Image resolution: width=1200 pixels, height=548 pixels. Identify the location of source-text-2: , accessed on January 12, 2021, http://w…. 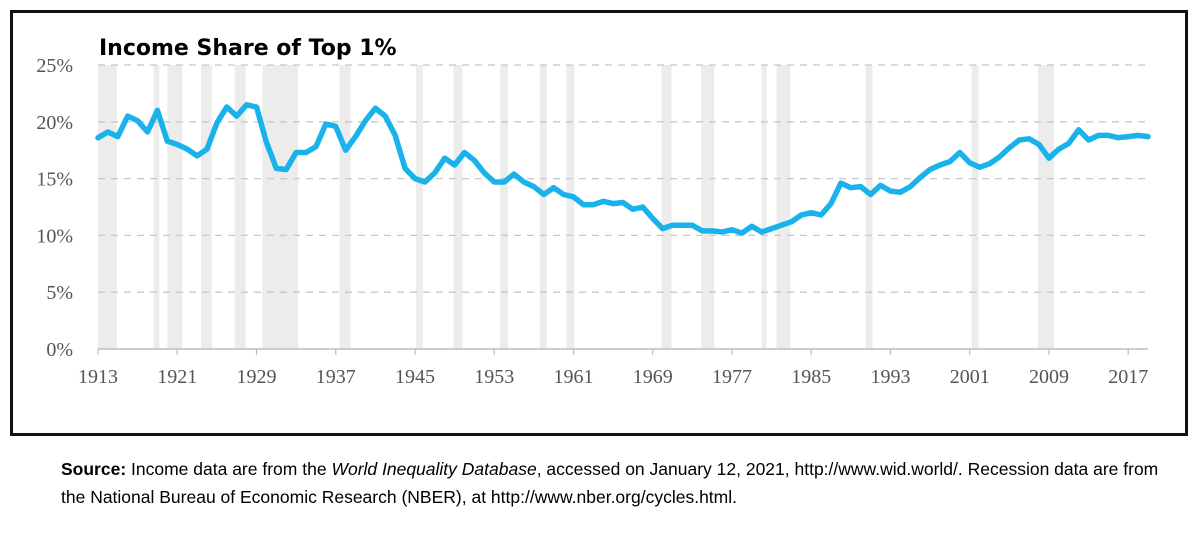
(610, 483).